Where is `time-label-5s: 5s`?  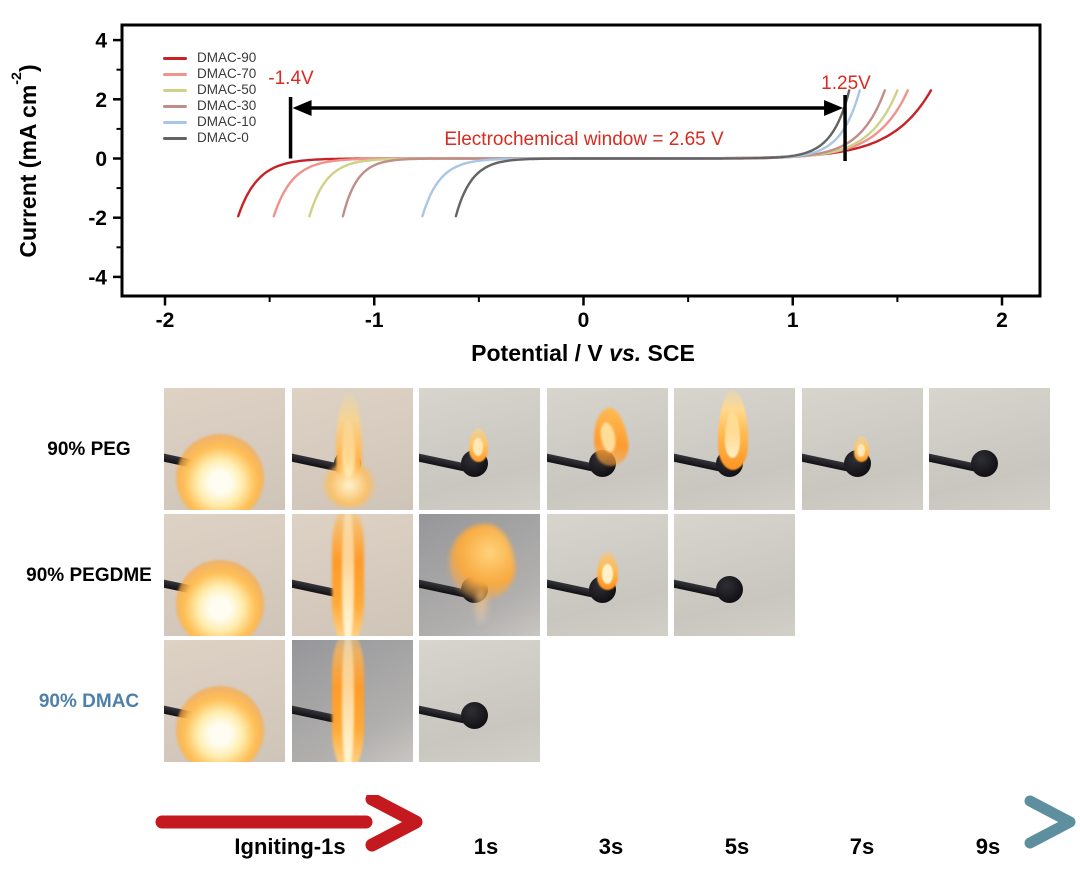
time-label-5s: 5s is located at coordinates (737, 846).